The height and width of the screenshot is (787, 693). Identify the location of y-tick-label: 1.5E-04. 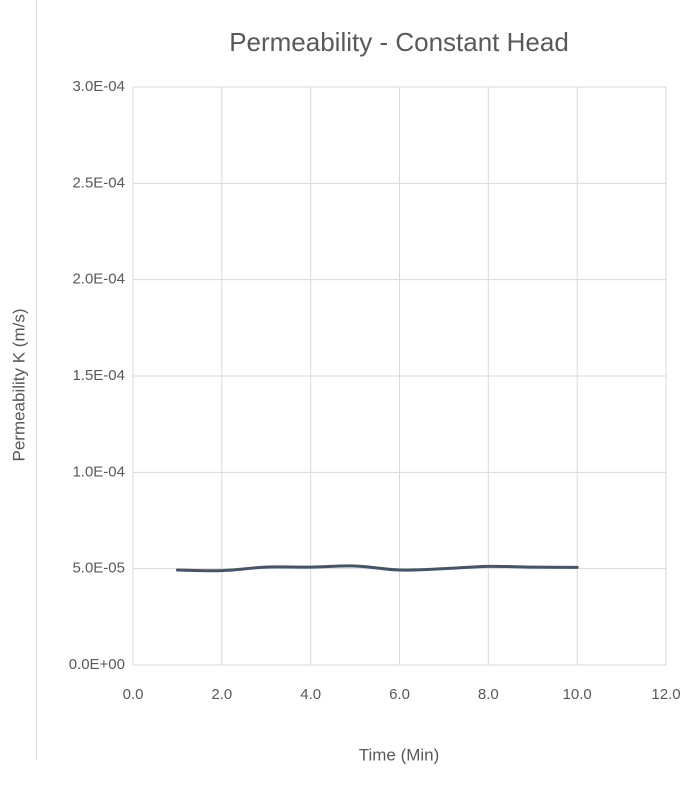
(98, 375).